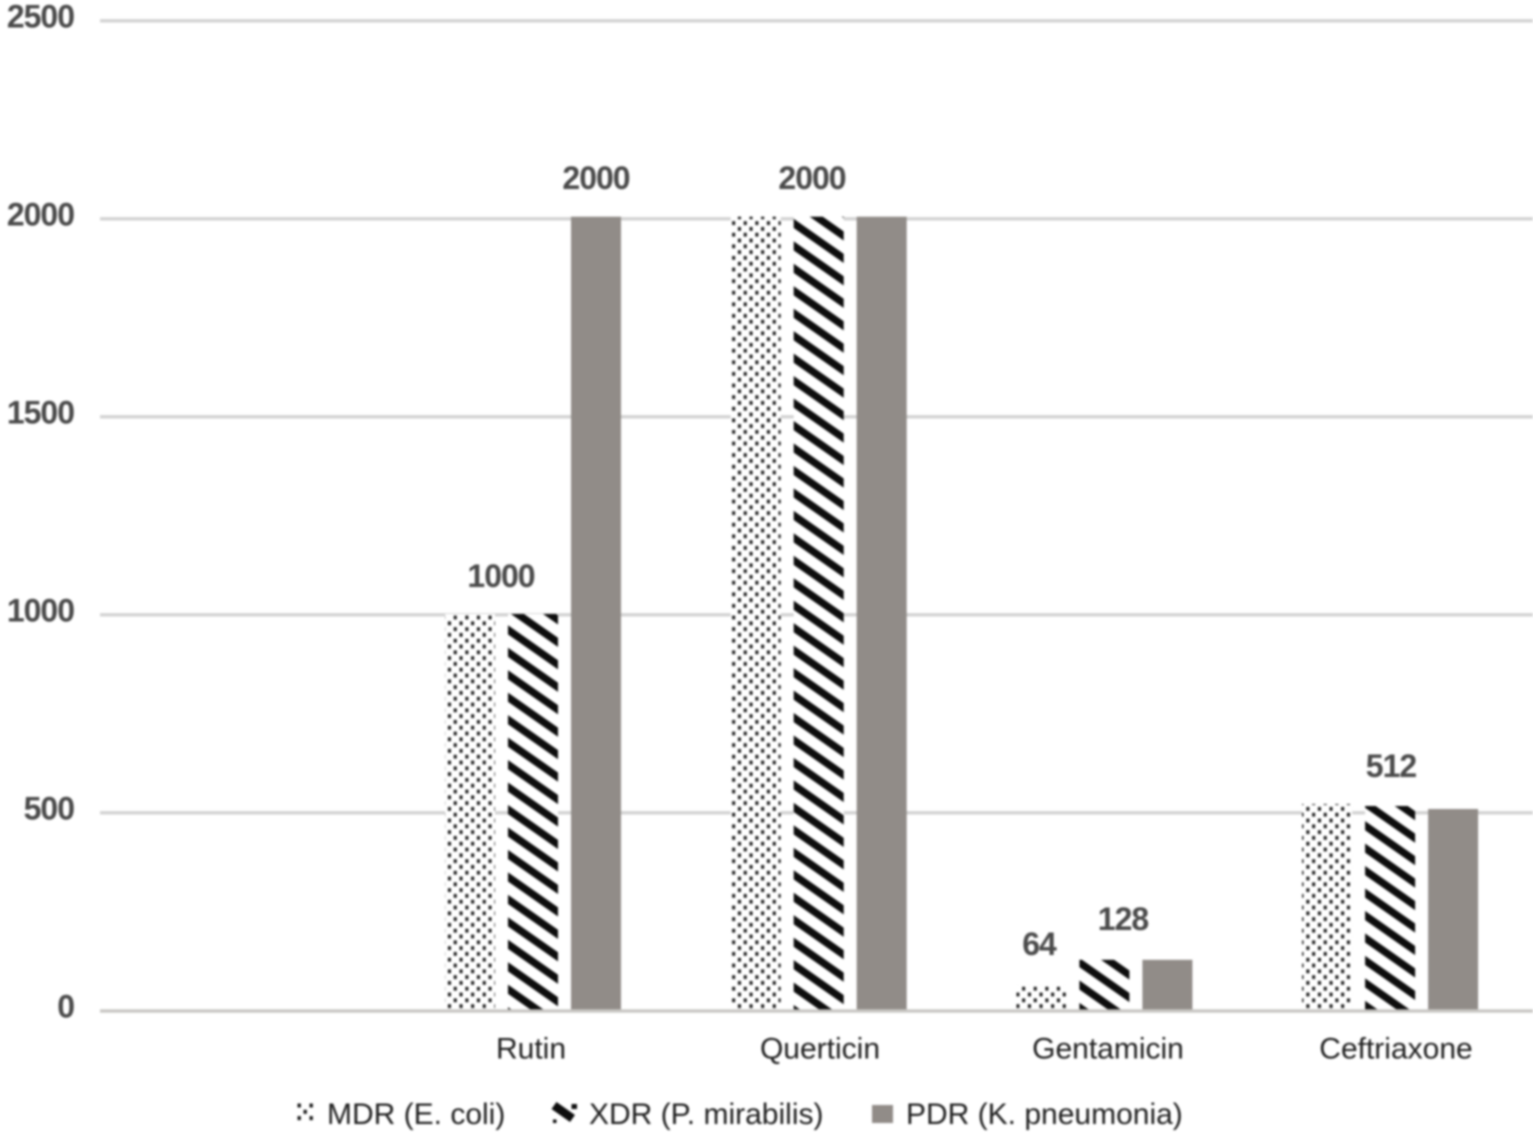 The image size is (1533, 1136). Describe the element at coordinates (1123, 919) in the screenshot. I see `svg-text: 128` at that location.